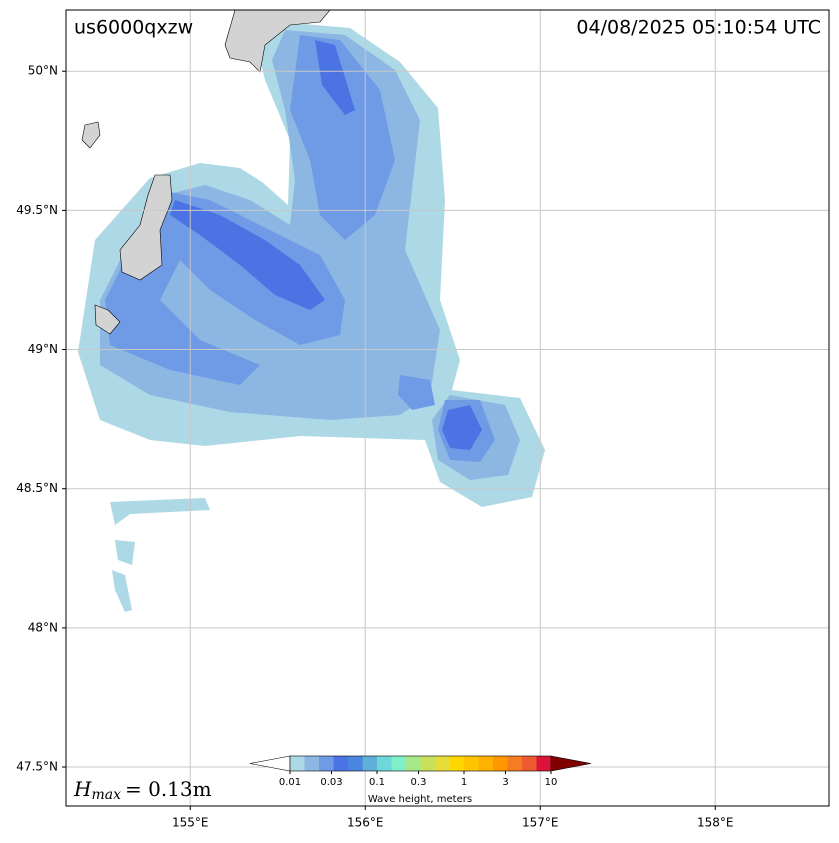  What do you see at coordinates (43, 71) in the screenshot?
I see `y-tick-label: 50°N` at bounding box center [43, 71].